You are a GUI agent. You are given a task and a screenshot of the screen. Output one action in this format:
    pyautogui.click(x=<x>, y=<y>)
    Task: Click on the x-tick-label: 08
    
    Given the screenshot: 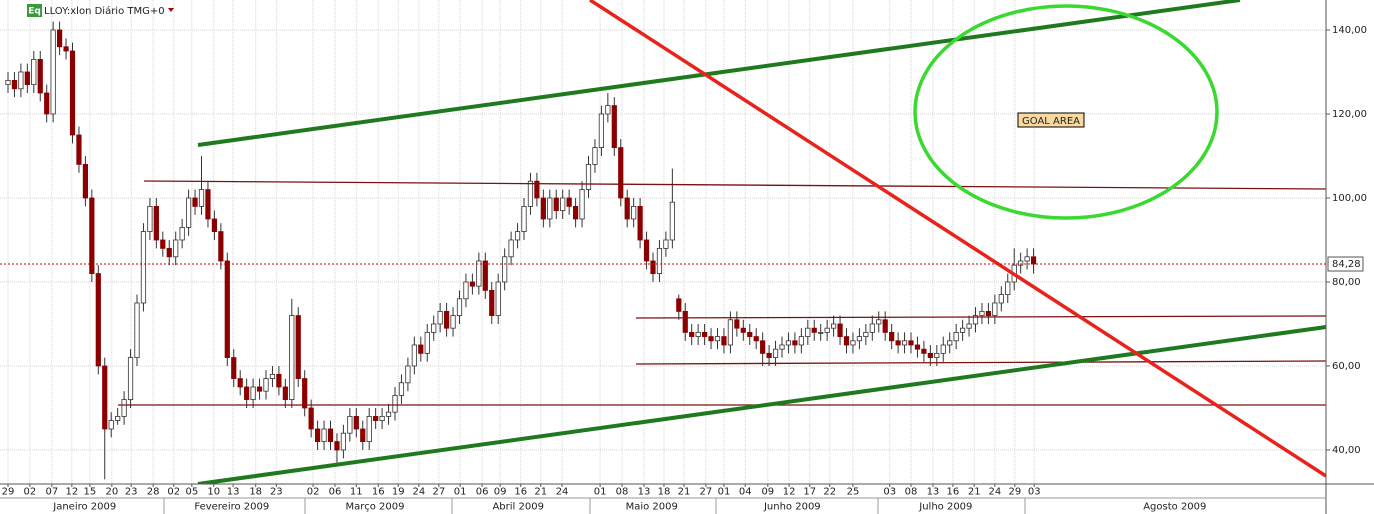 What is the action you would take?
    pyautogui.click(x=622, y=492)
    